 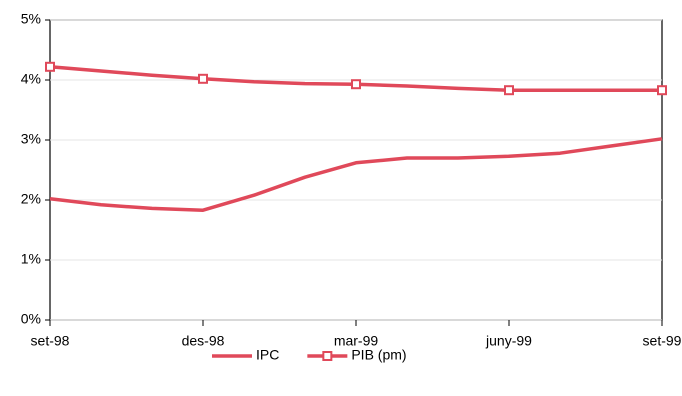 I want to click on y-tick-label: 1%, so click(x=31, y=259).